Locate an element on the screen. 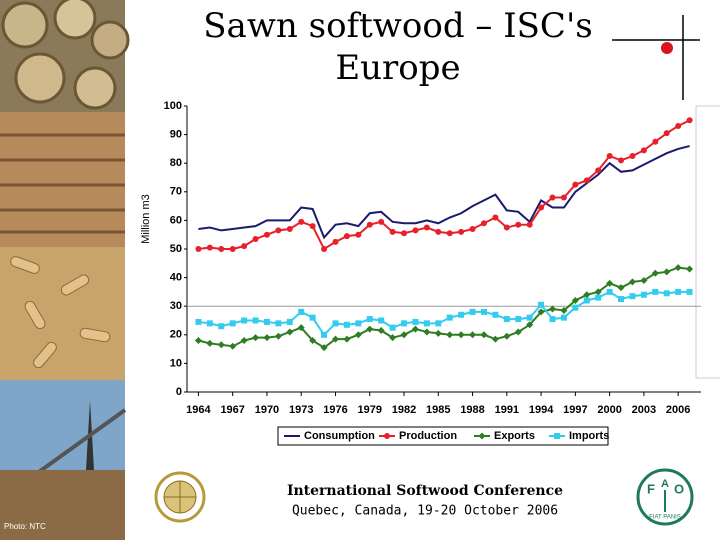  y-tick-label: 70 is located at coordinates (176, 192).